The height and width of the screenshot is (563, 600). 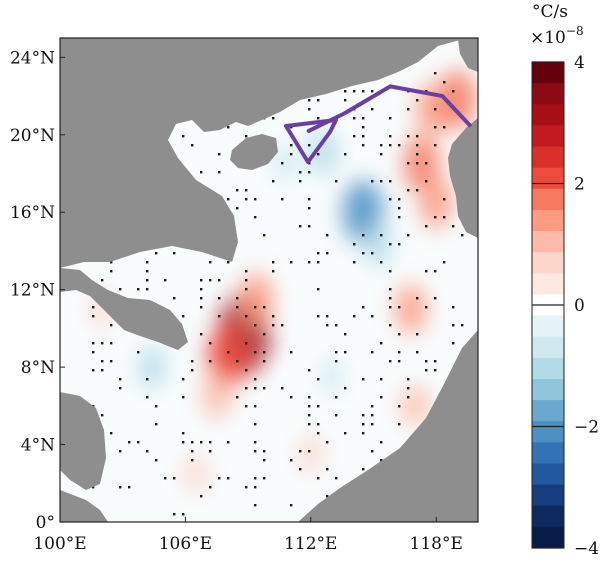 I want to click on y-axis: 0° 4°N 8°N 12°N 16°N 20°N 24°N, so click(x=37, y=290).